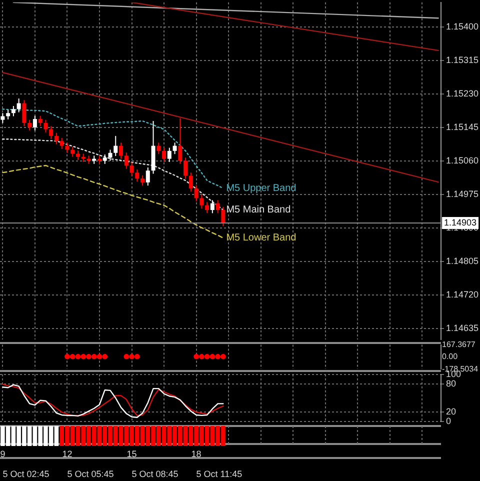 Image resolution: width=480 pixels, height=481 pixels. What do you see at coordinates (460, 222) in the screenshot?
I see `ref-line-label: 1.14903` at bounding box center [460, 222].